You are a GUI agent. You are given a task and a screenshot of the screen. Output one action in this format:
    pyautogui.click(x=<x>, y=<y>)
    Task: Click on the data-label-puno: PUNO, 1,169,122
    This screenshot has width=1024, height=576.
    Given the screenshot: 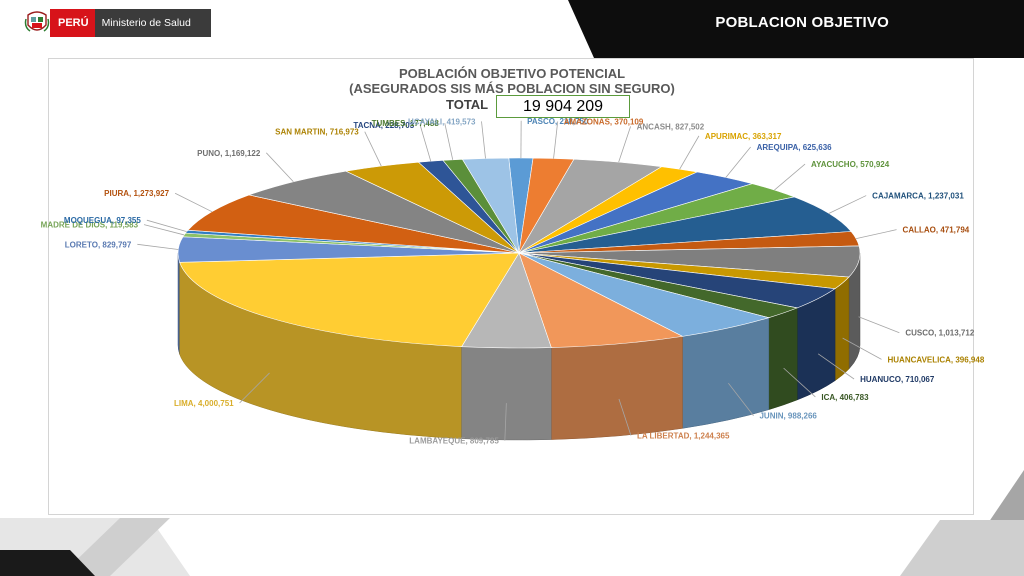 What is the action you would take?
    pyautogui.click(x=229, y=153)
    